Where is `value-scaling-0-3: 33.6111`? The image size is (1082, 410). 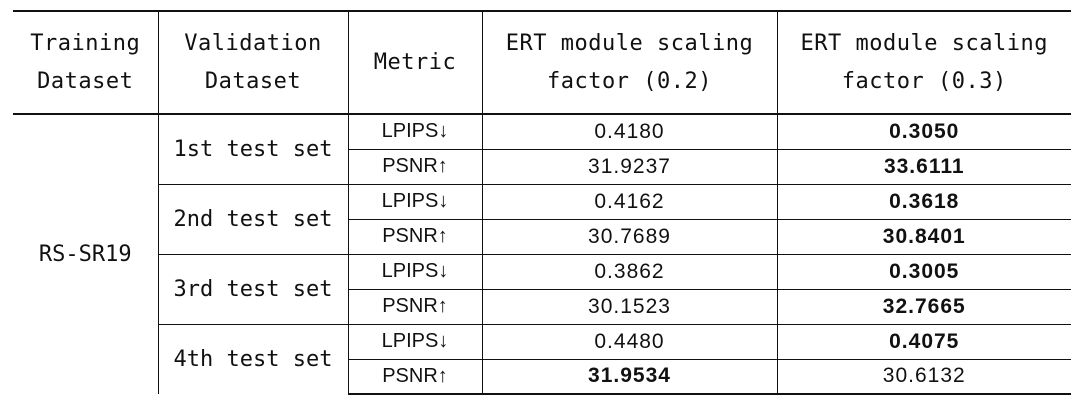
value-scaling-0-3: 33.6111 is located at coordinates (924, 167).